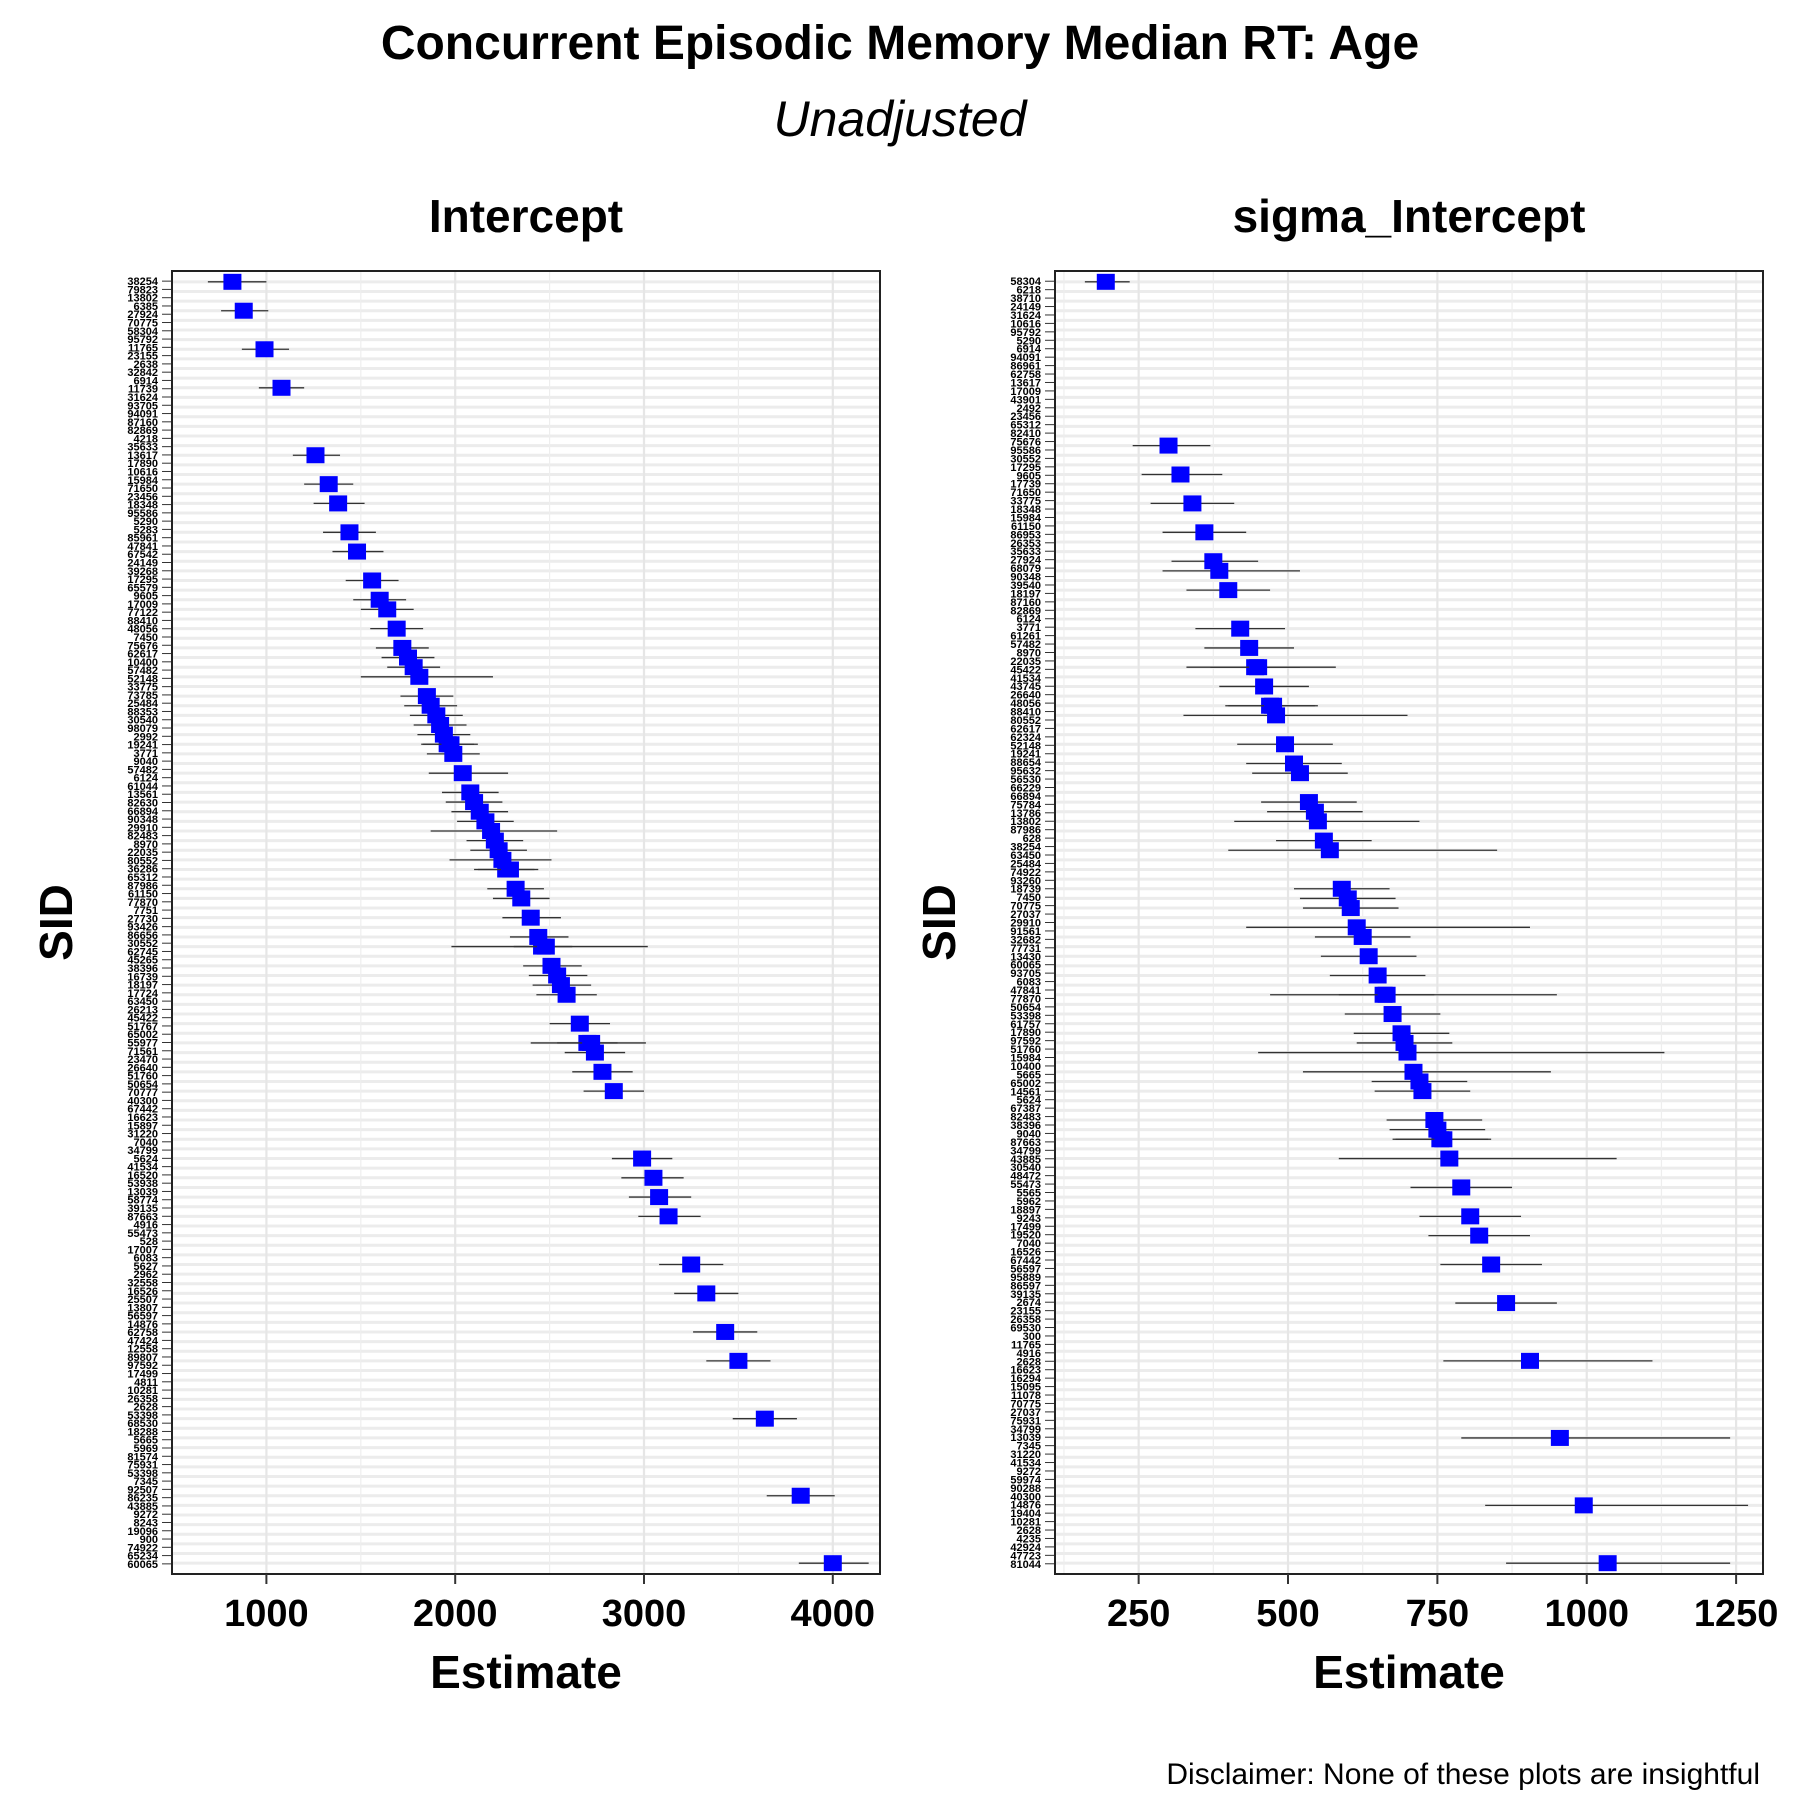  Describe the element at coordinates (142, 1358) in the screenshot. I see `y-tick-label: 89807` at that location.